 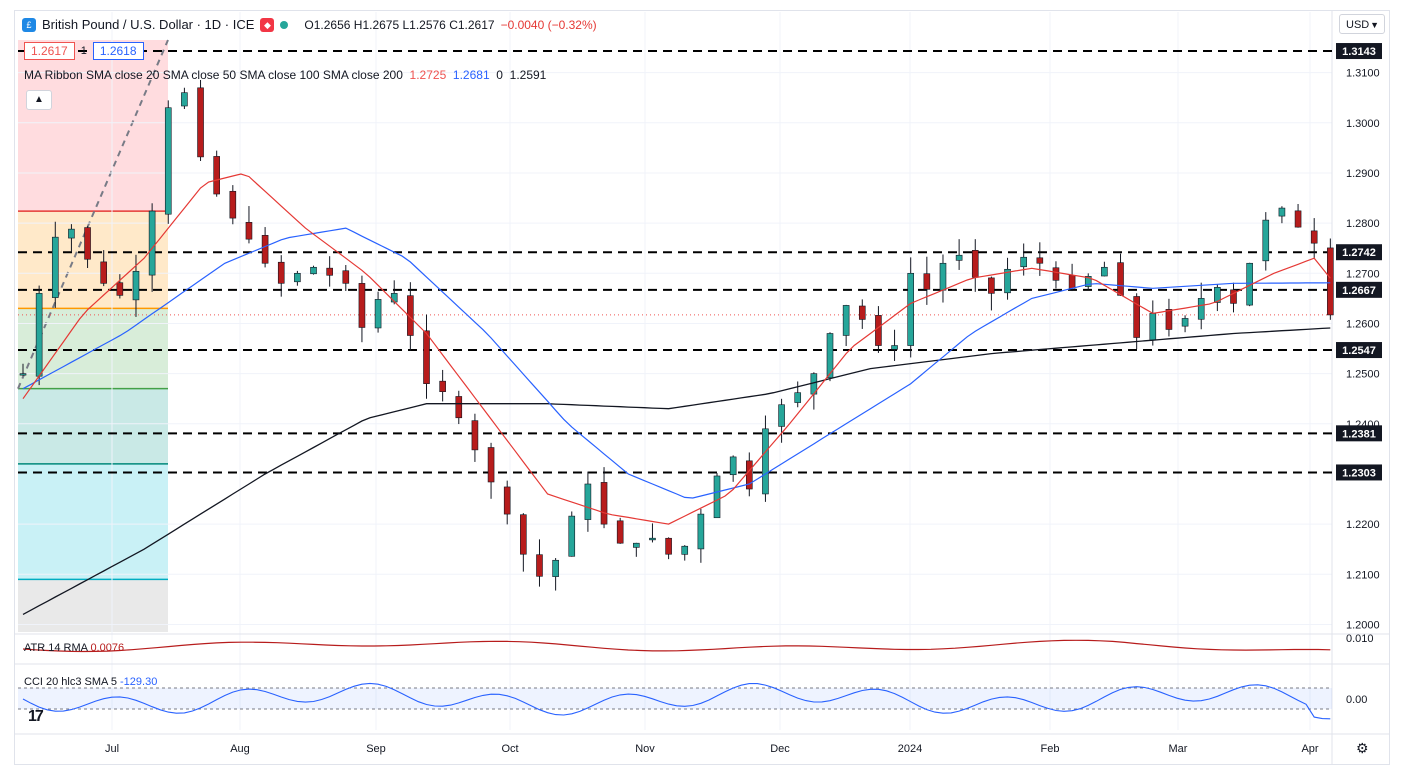 I want to click on exchange-icon: ◆, so click(x=267, y=24).